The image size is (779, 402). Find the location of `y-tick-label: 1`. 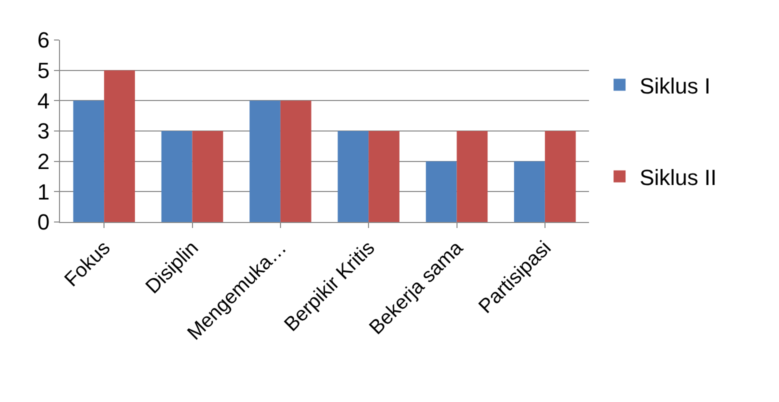

y-tick-label: 1 is located at coordinates (43, 191).